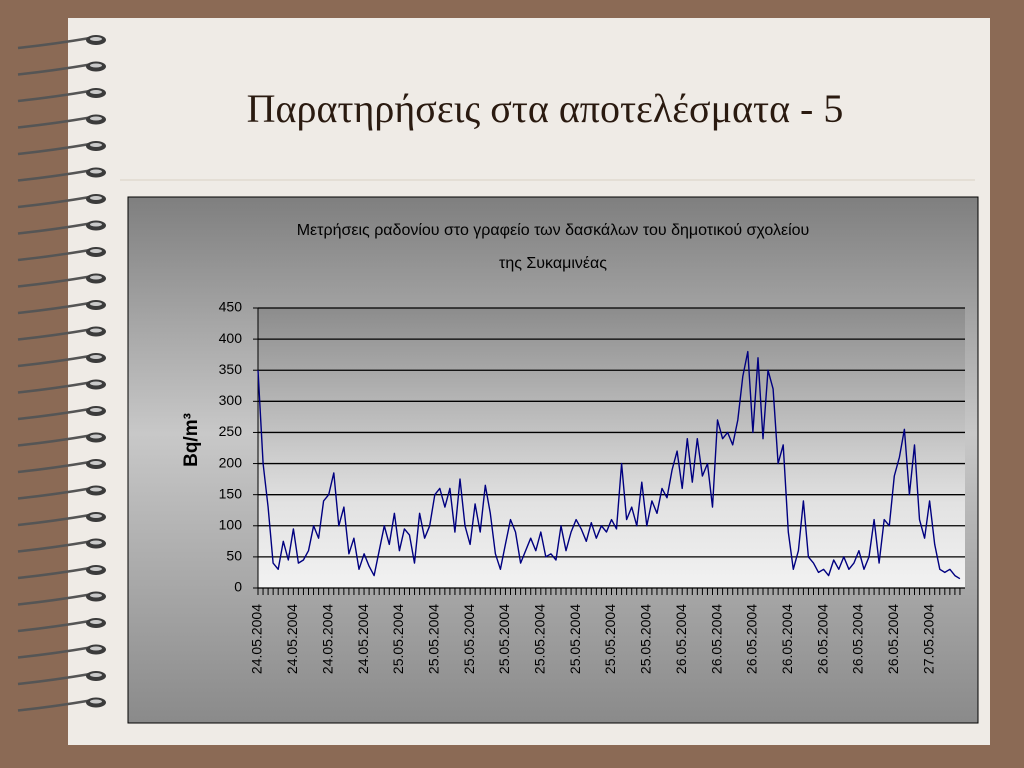  What do you see at coordinates (553, 263) in the screenshot?
I see `chart-title: της Συκαμινέας` at bounding box center [553, 263].